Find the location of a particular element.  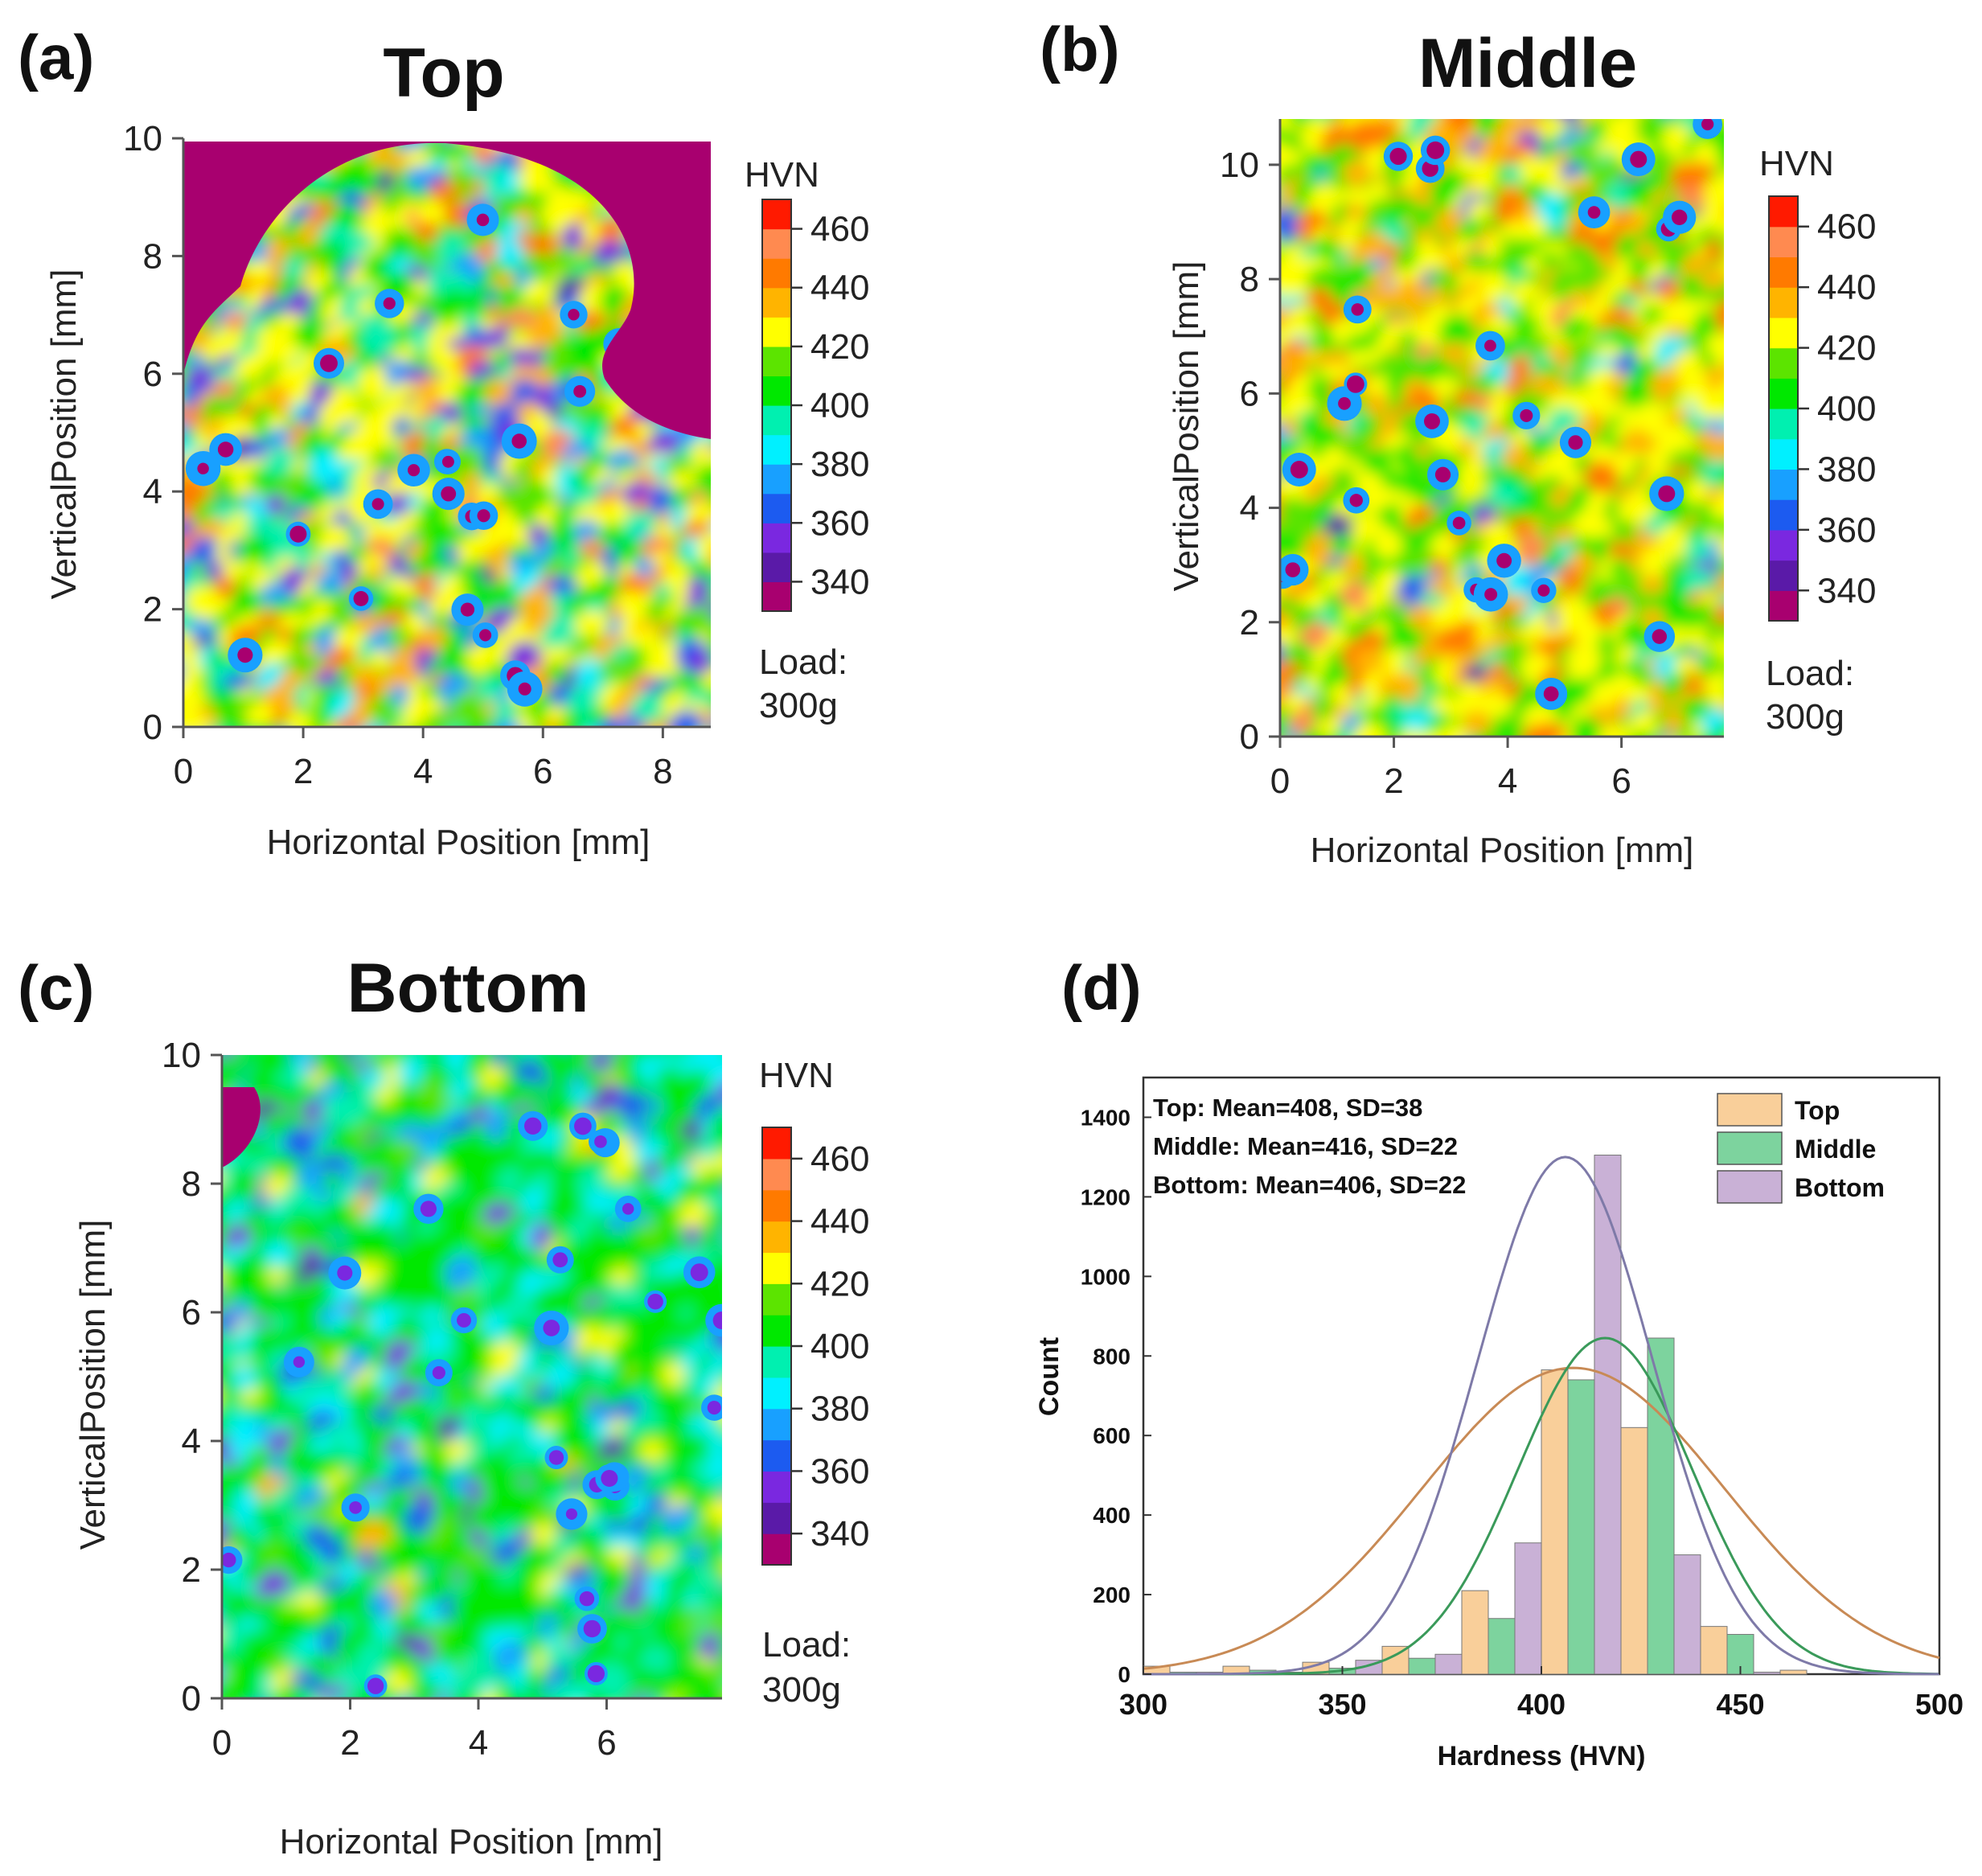

y-tick-label: 4 is located at coordinates (152, 491).